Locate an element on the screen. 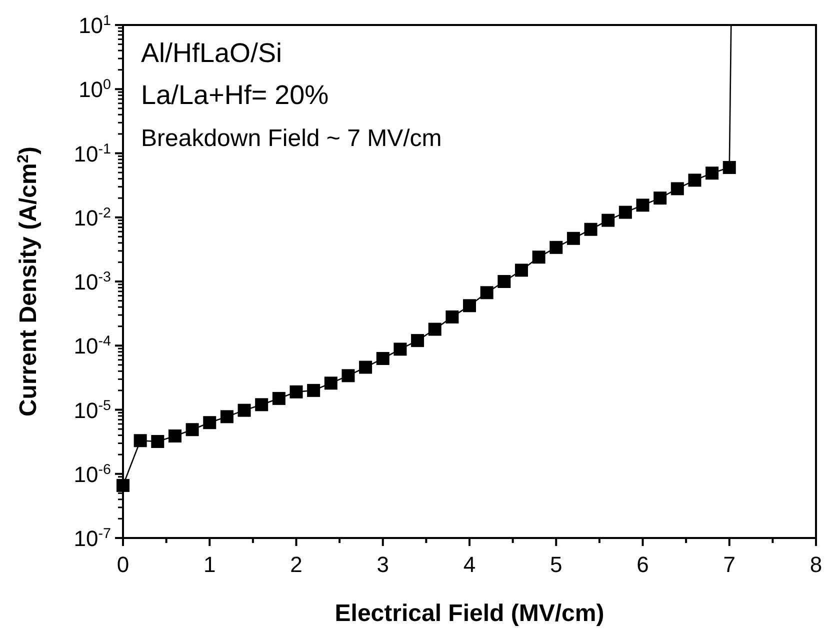 This screenshot has width=827, height=639. y-tick-label: 10$^{-2}$ is located at coordinates (93, 217).